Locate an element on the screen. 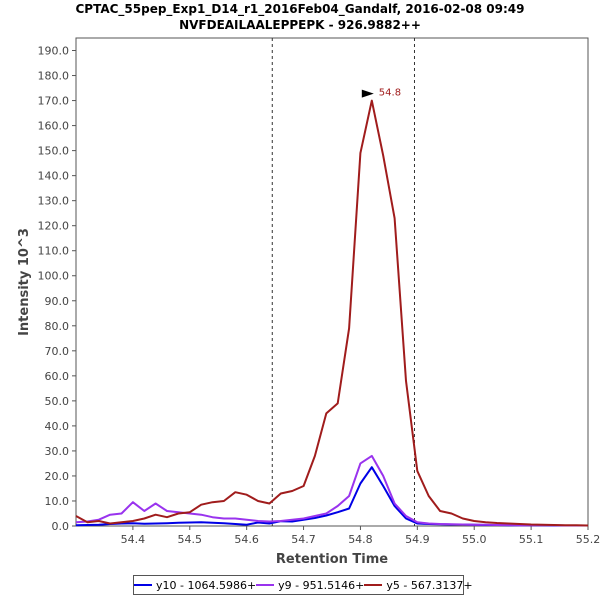 Image resolution: width=600 pixels, height=600 pixels. legend-label: y10 - 1064.5986+ is located at coordinates (206, 585).